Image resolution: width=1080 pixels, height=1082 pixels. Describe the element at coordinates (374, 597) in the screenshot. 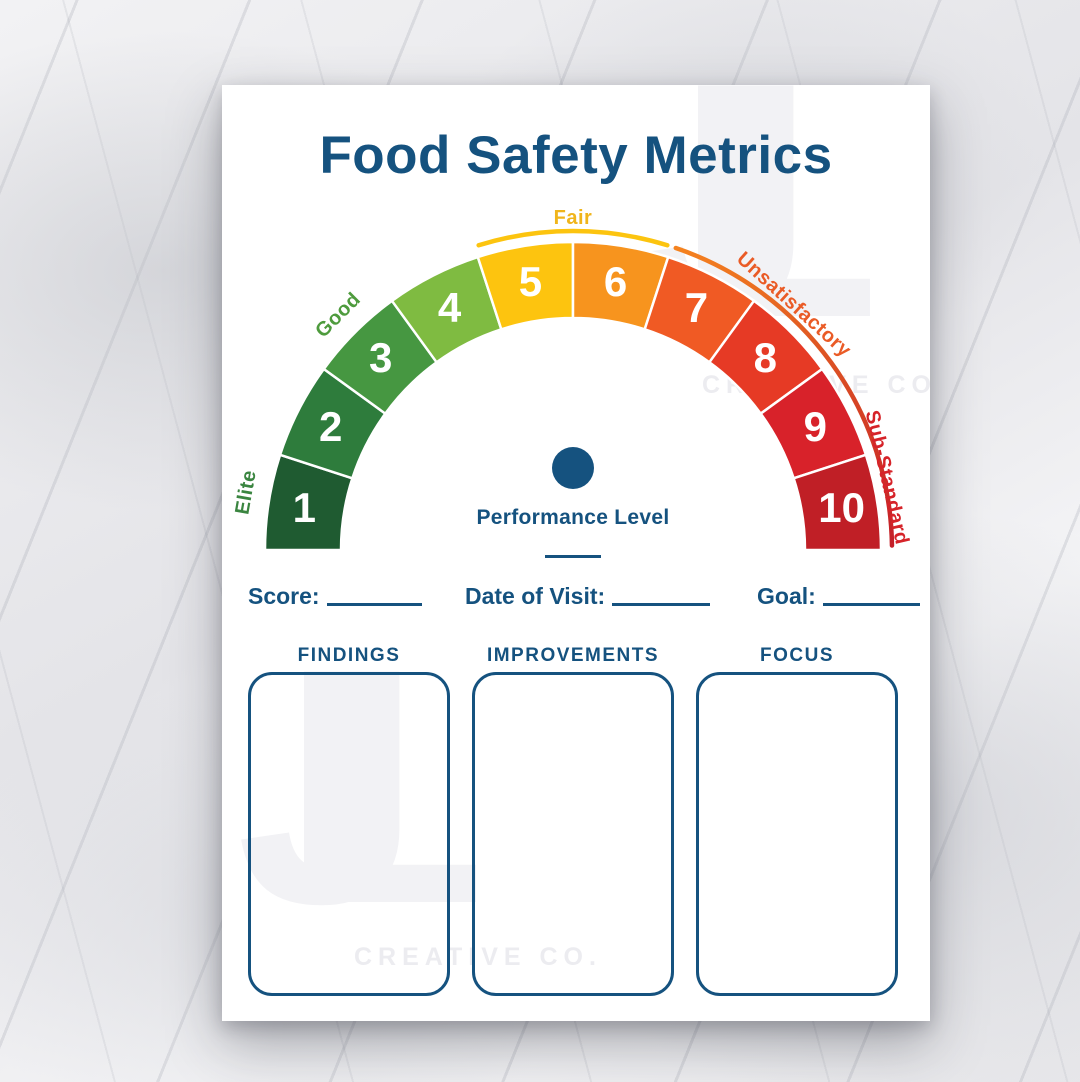

I see `score-blank-line` at that location.